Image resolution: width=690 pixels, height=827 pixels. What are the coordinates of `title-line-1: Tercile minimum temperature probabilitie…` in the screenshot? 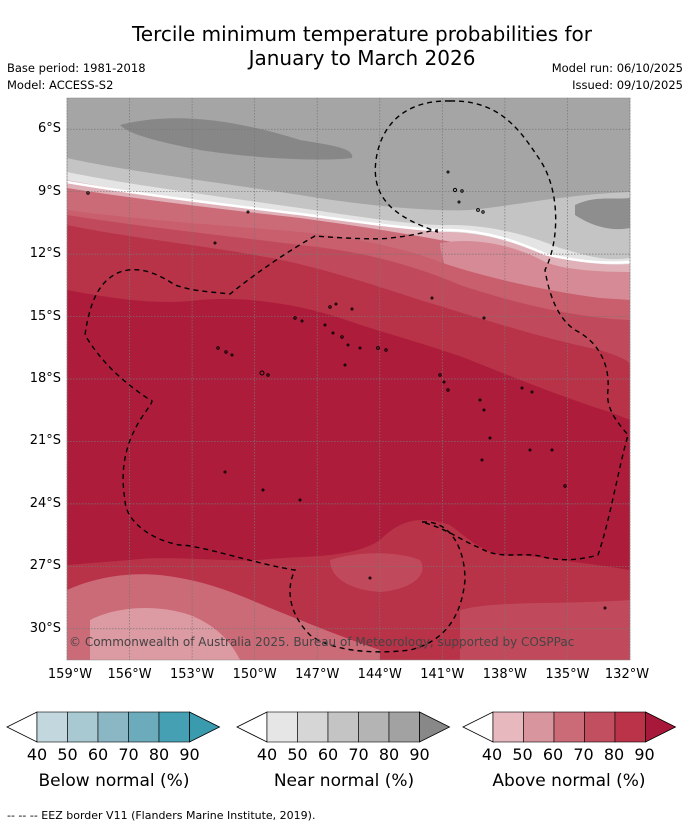 It's located at (362, 34).